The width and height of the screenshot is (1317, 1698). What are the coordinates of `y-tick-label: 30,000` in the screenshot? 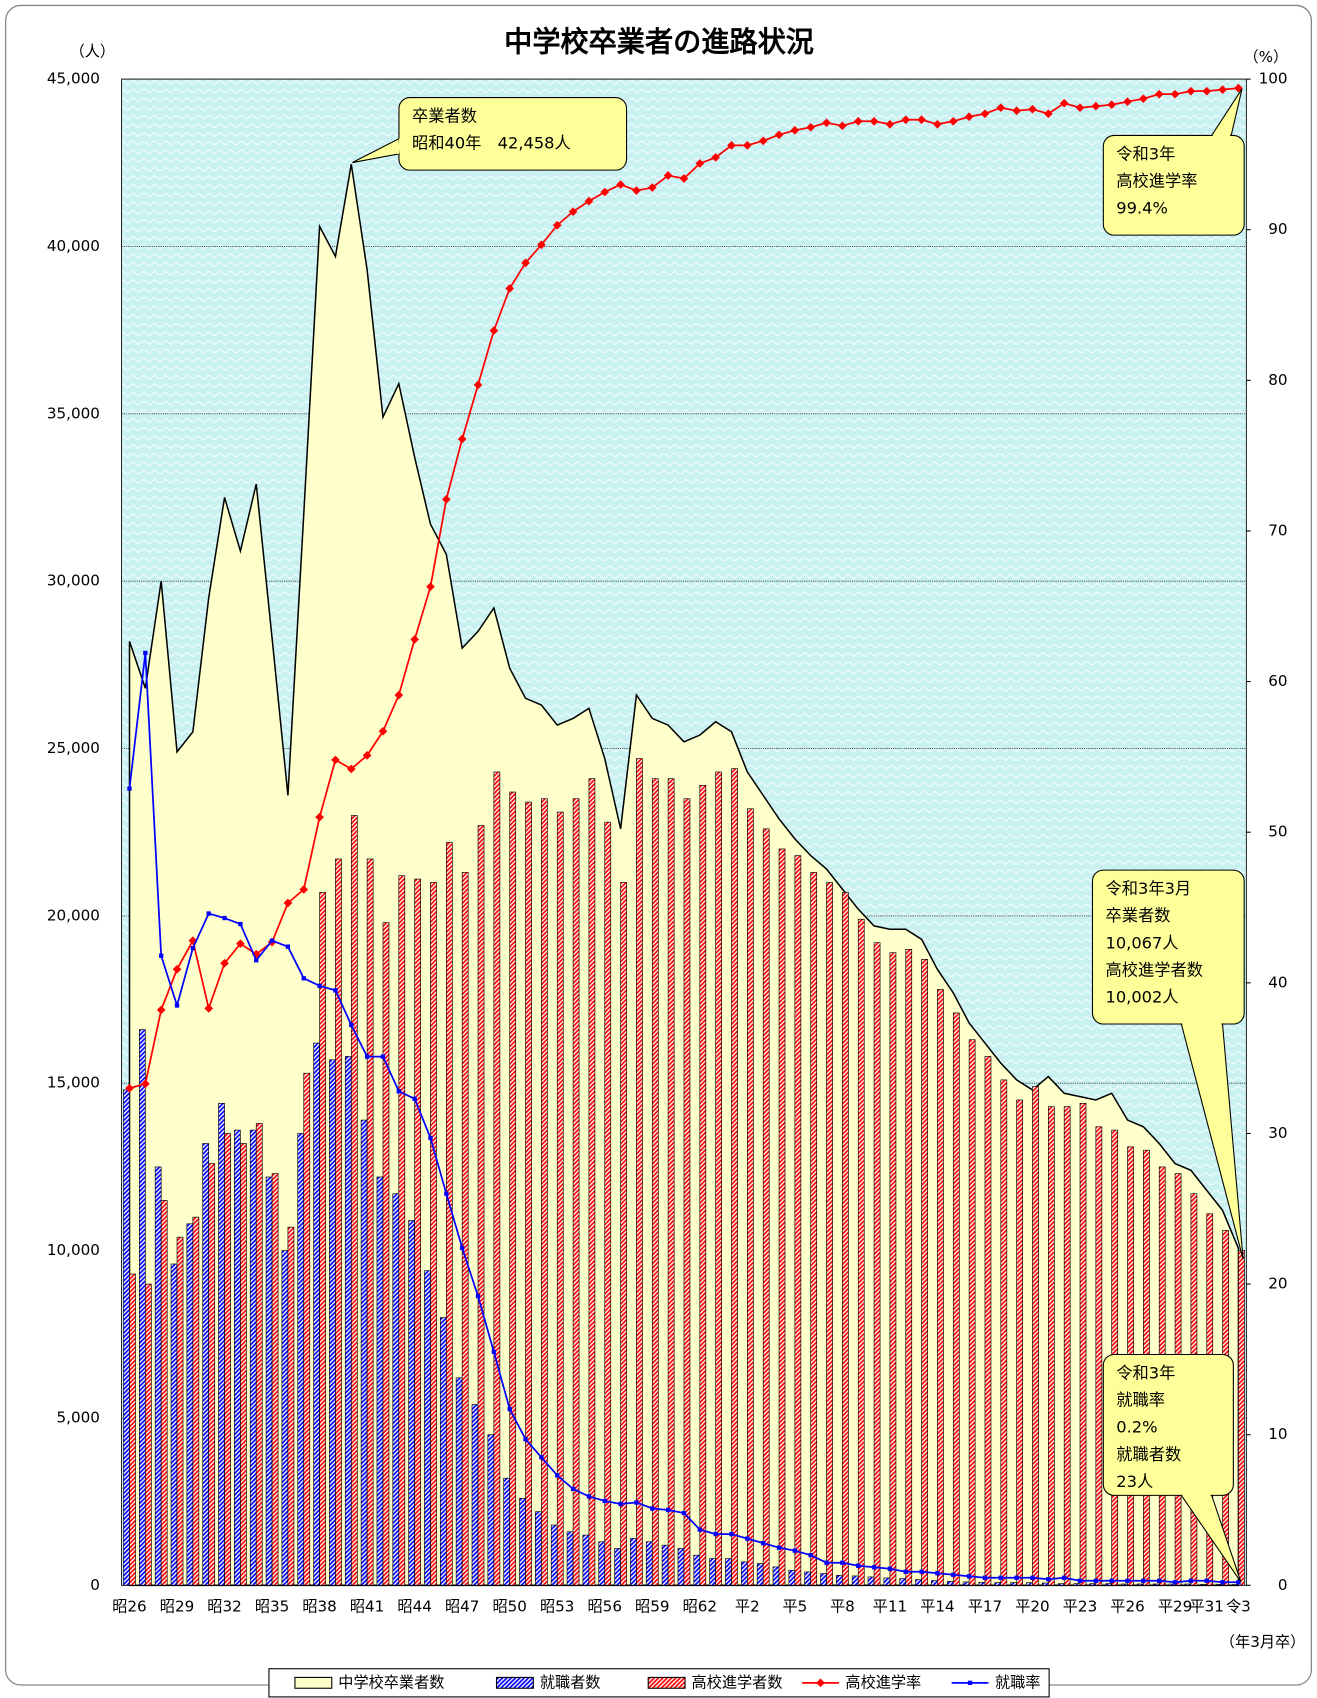 It's located at (73, 581).